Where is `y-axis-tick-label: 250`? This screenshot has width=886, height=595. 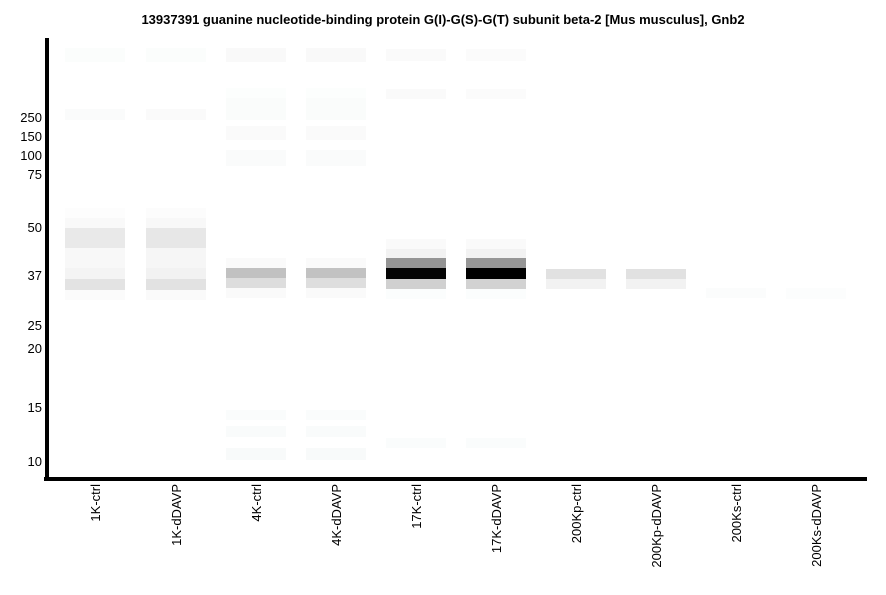
y-axis-tick-label: 250 is located at coordinates (31, 117).